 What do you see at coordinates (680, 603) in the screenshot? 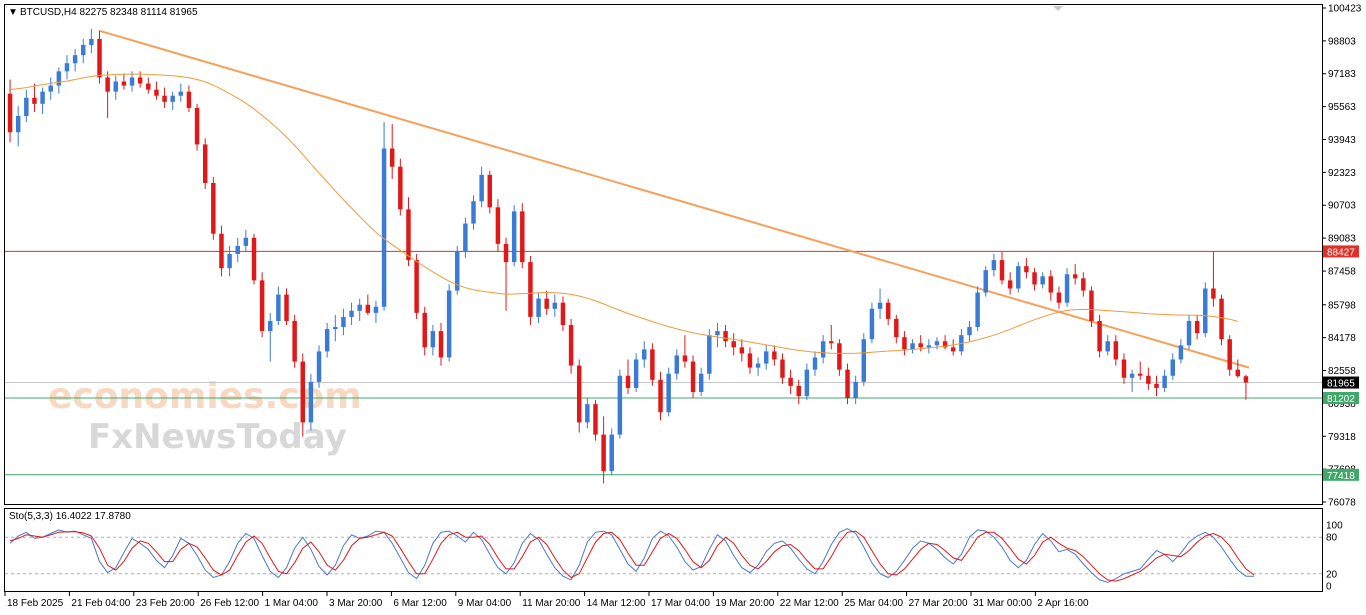
I see `time-tick-label: 17 Mar 04:00` at bounding box center [680, 603].